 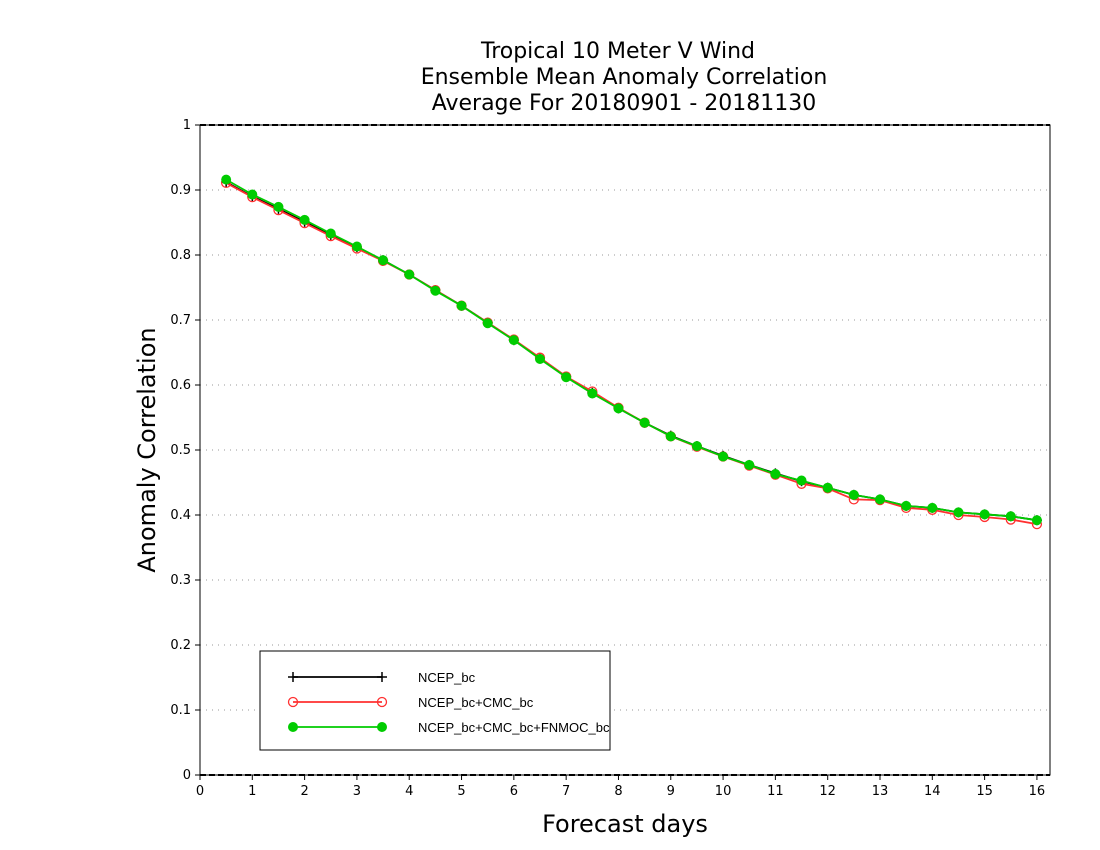 What do you see at coordinates (723, 791) in the screenshot?
I see `x-tick-label-10: 10` at bounding box center [723, 791].